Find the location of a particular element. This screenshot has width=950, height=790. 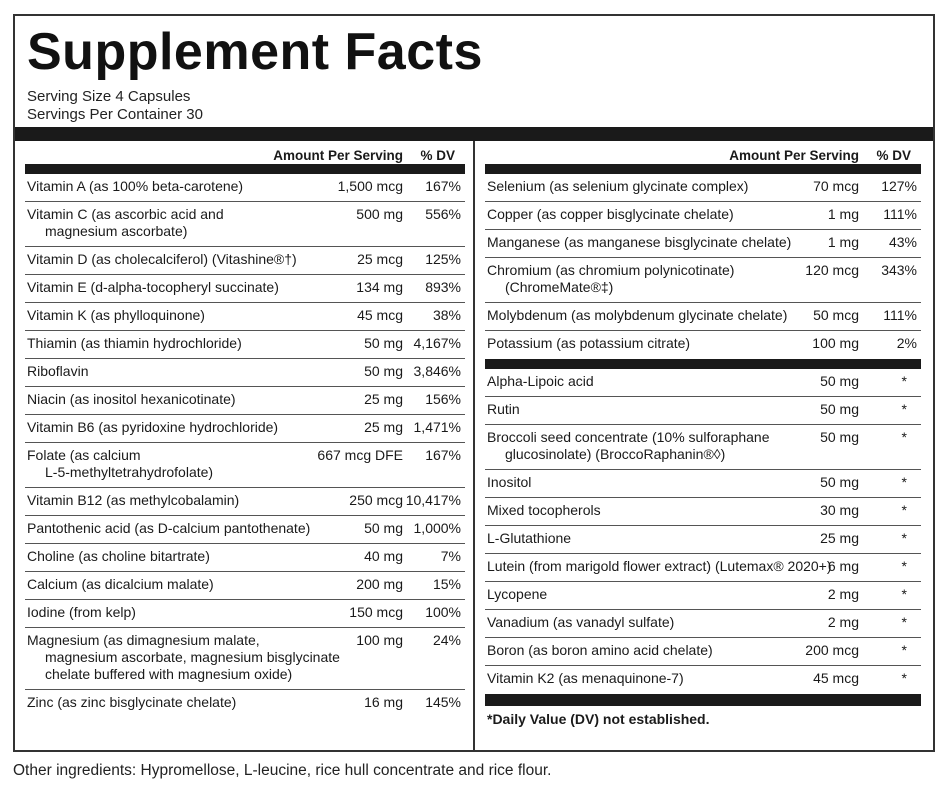

nutrient-name-line: Zinc (as zinc bisglycinate chelate) is located at coordinates (132, 702).